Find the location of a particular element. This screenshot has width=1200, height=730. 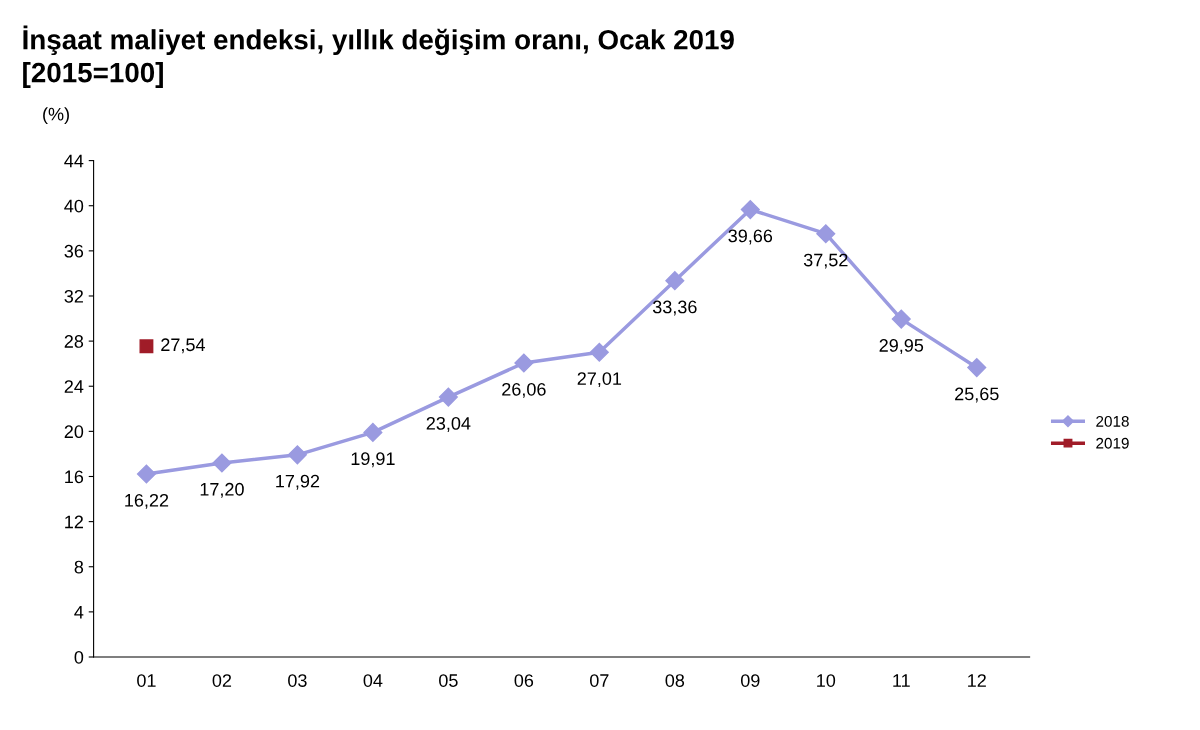

data-label: 27,54 is located at coordinates (183, 346).